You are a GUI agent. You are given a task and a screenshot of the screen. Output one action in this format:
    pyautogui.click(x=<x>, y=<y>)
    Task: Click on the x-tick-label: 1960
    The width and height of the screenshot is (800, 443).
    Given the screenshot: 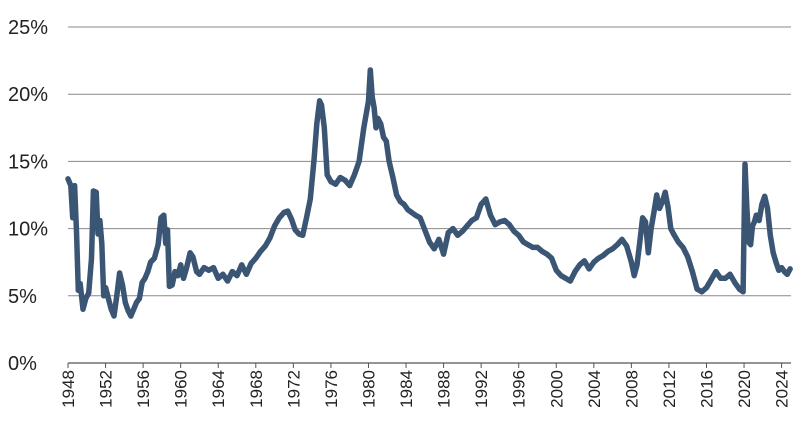 What is the action you would take?
    pyautogui.click(x=181, y=389)
    